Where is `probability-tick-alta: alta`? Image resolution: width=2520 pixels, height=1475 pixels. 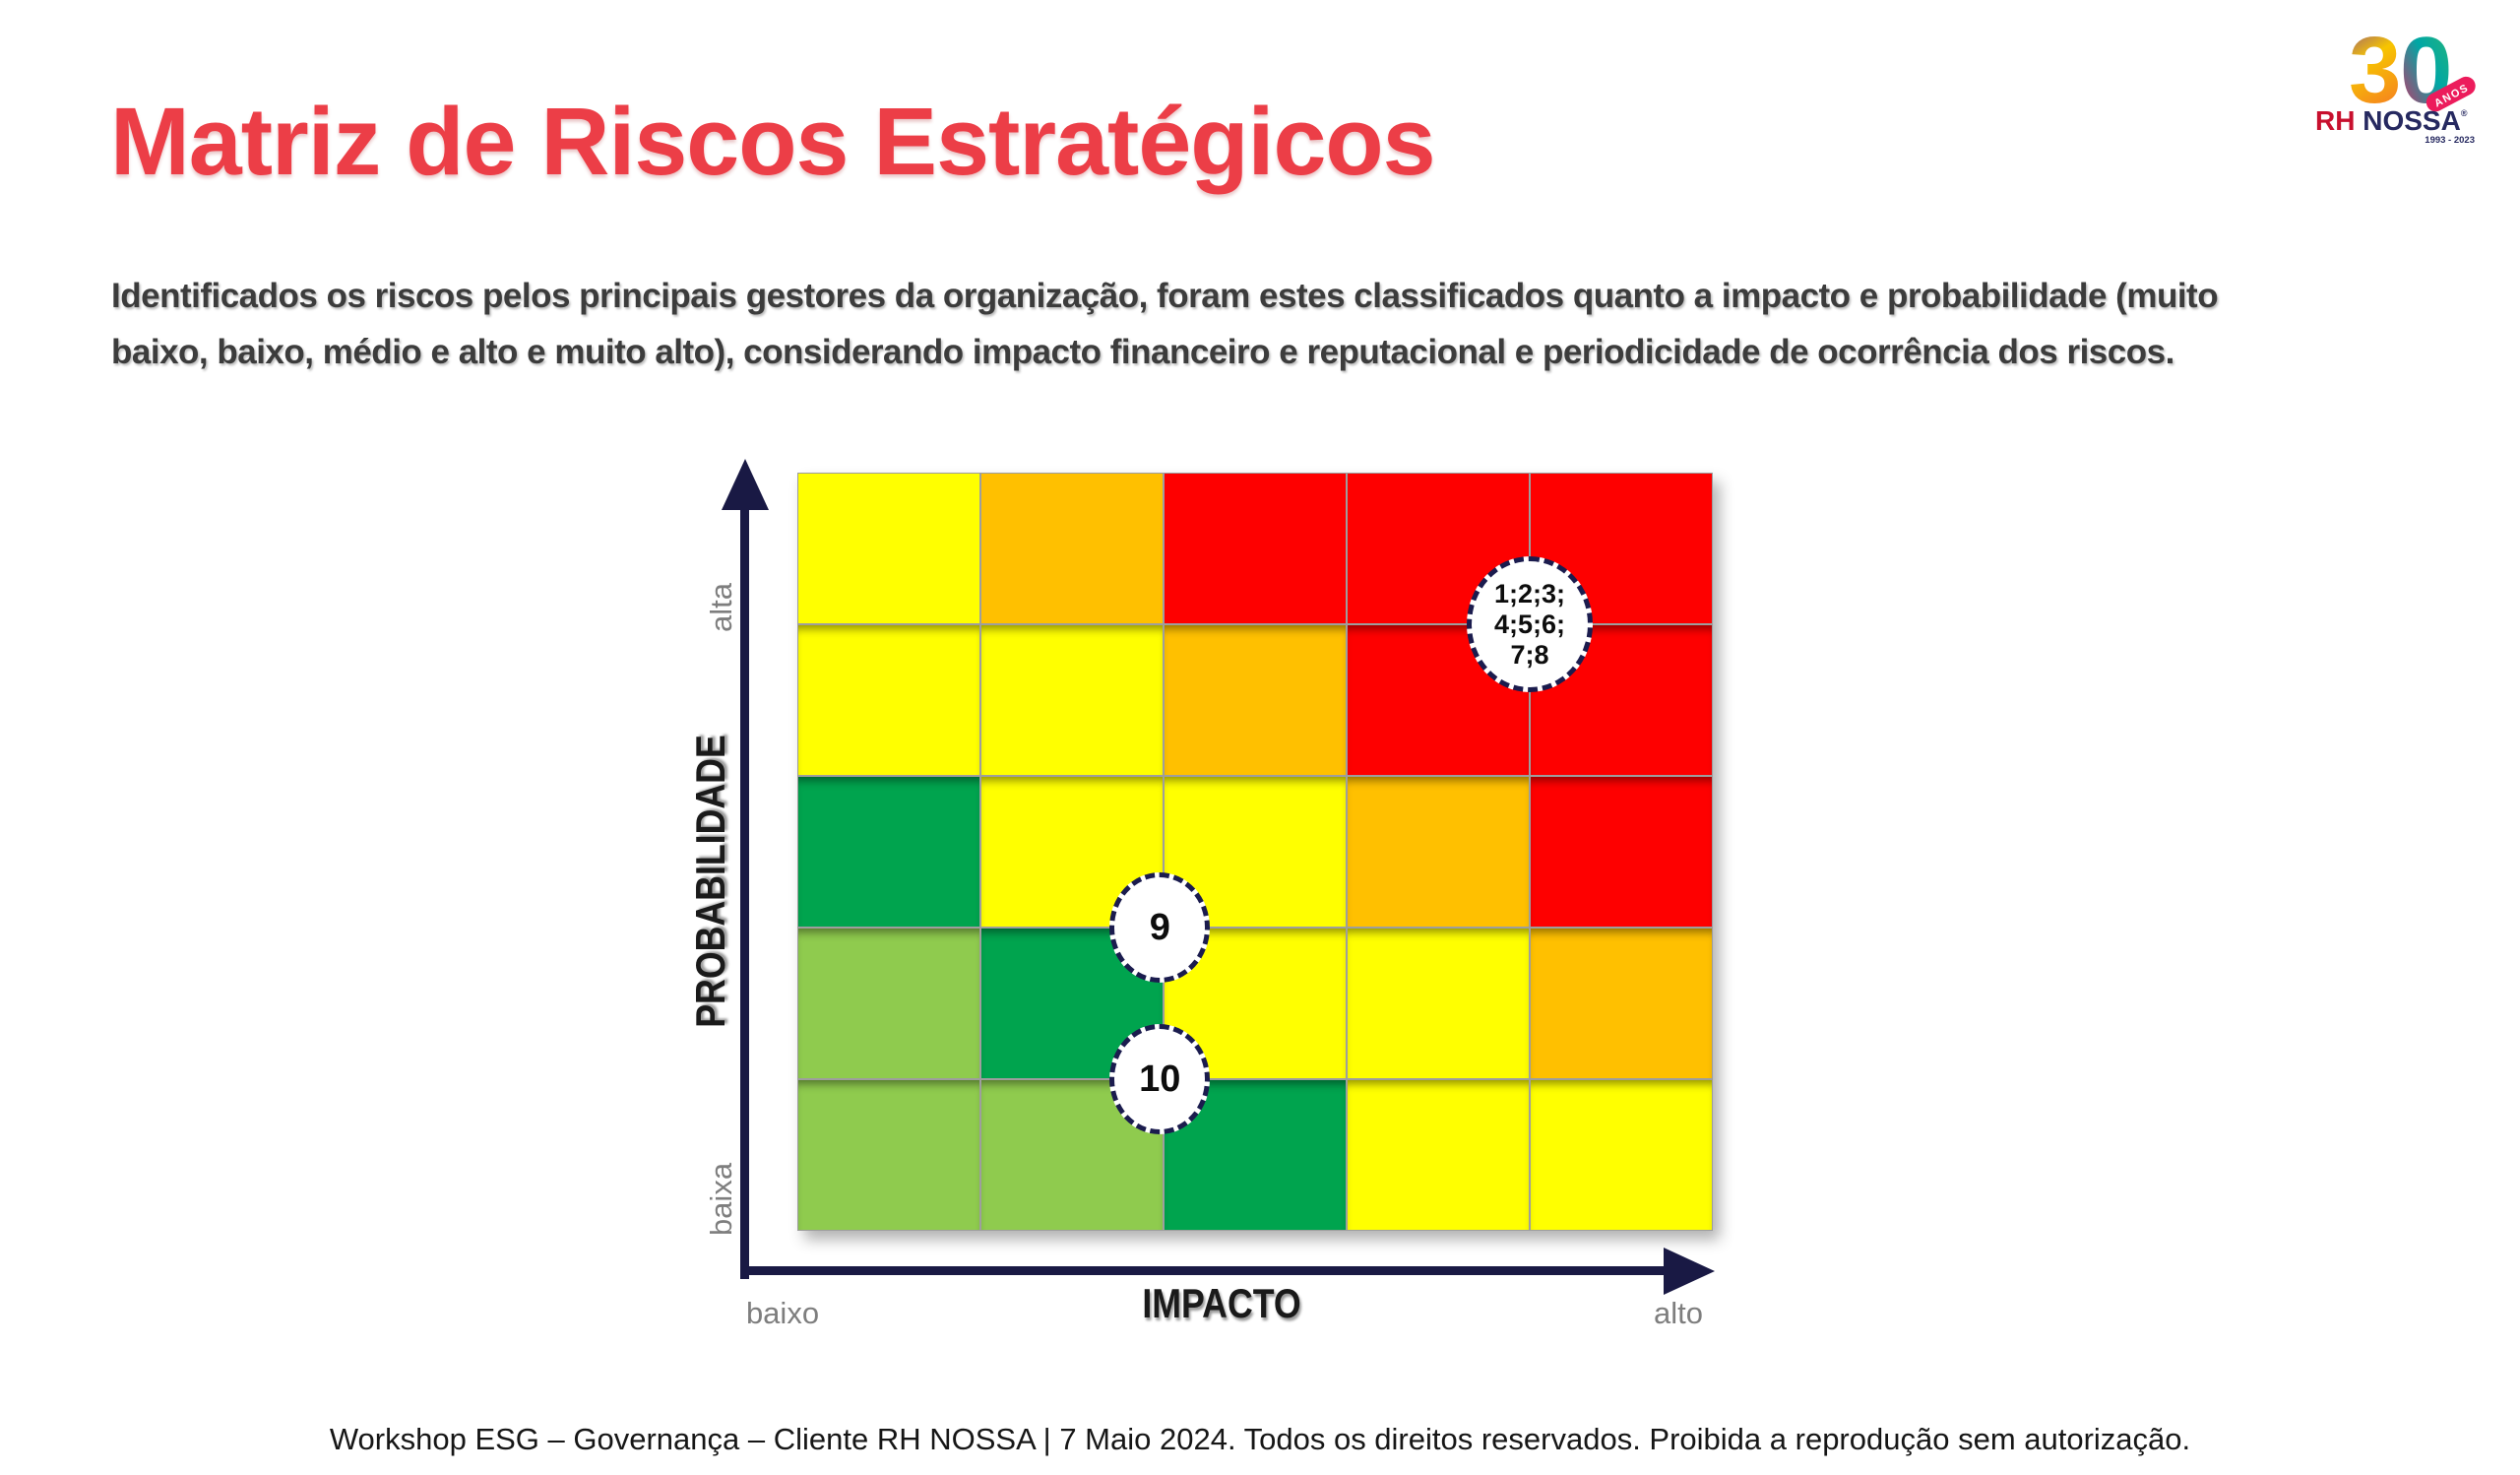 probability-tick-alta: alta is located at coordinates (721, 607).